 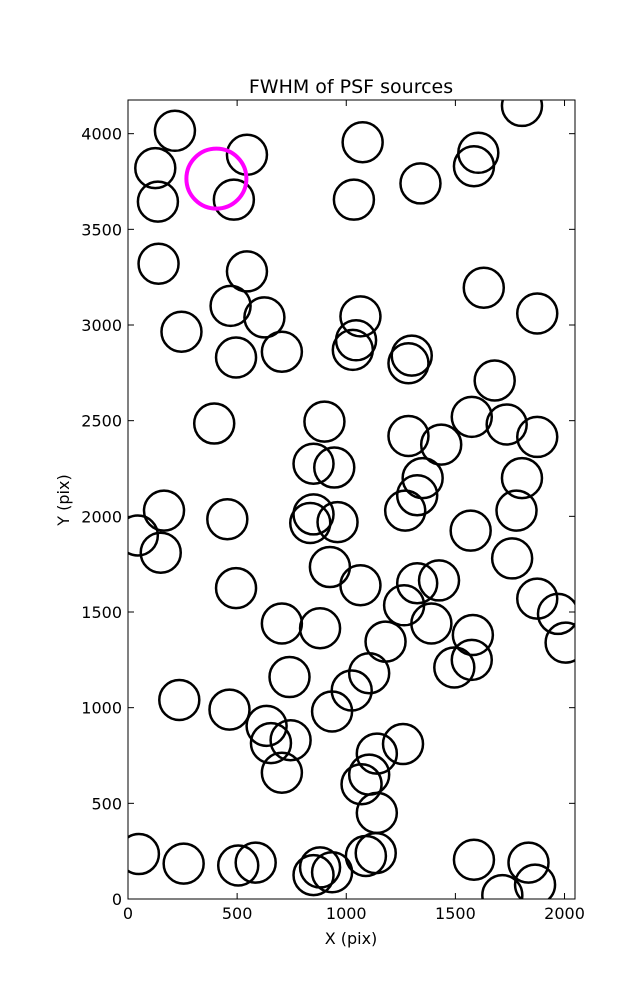 What do you see at coordinates (101, 612) in the screenshot?
I see `y-tick-label: 1500` at bounding box center [101, 612].